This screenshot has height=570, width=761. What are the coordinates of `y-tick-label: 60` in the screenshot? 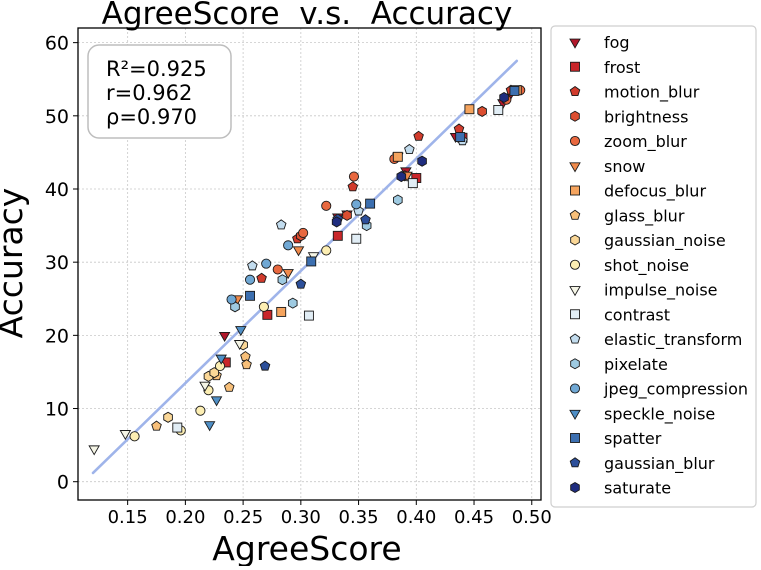 It's located at (57, 44).